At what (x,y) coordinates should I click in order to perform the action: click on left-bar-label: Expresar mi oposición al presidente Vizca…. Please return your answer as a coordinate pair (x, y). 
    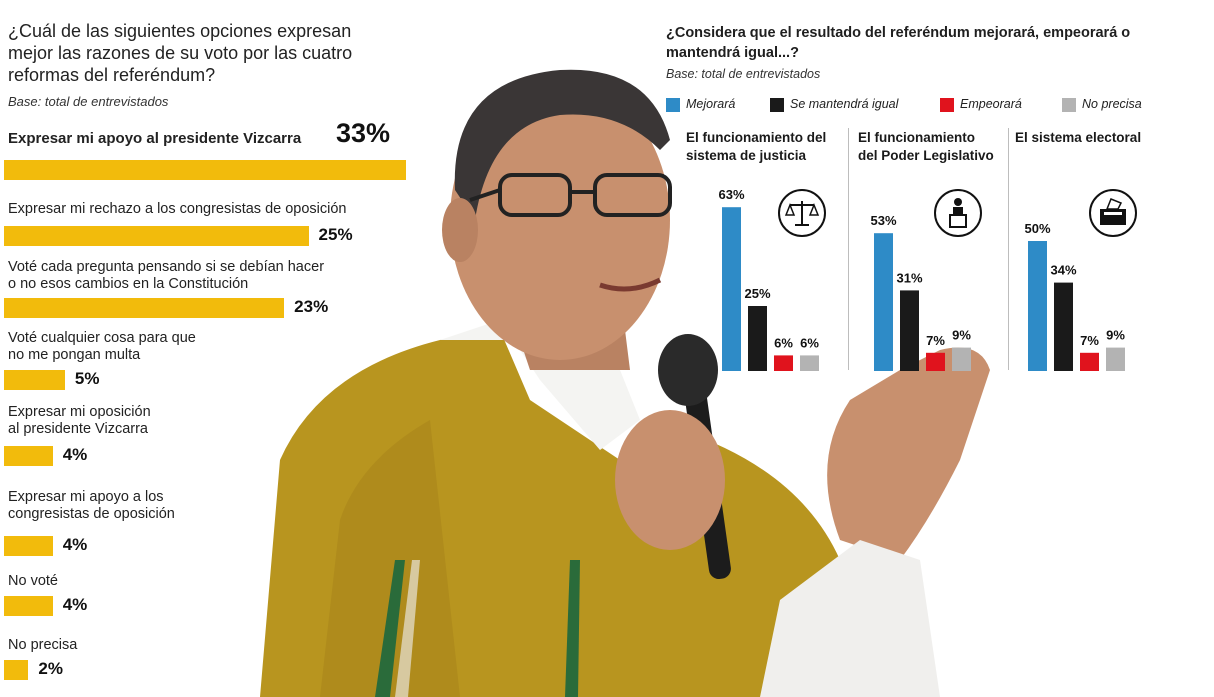
    Looking at the image, I should click on (188, 421).